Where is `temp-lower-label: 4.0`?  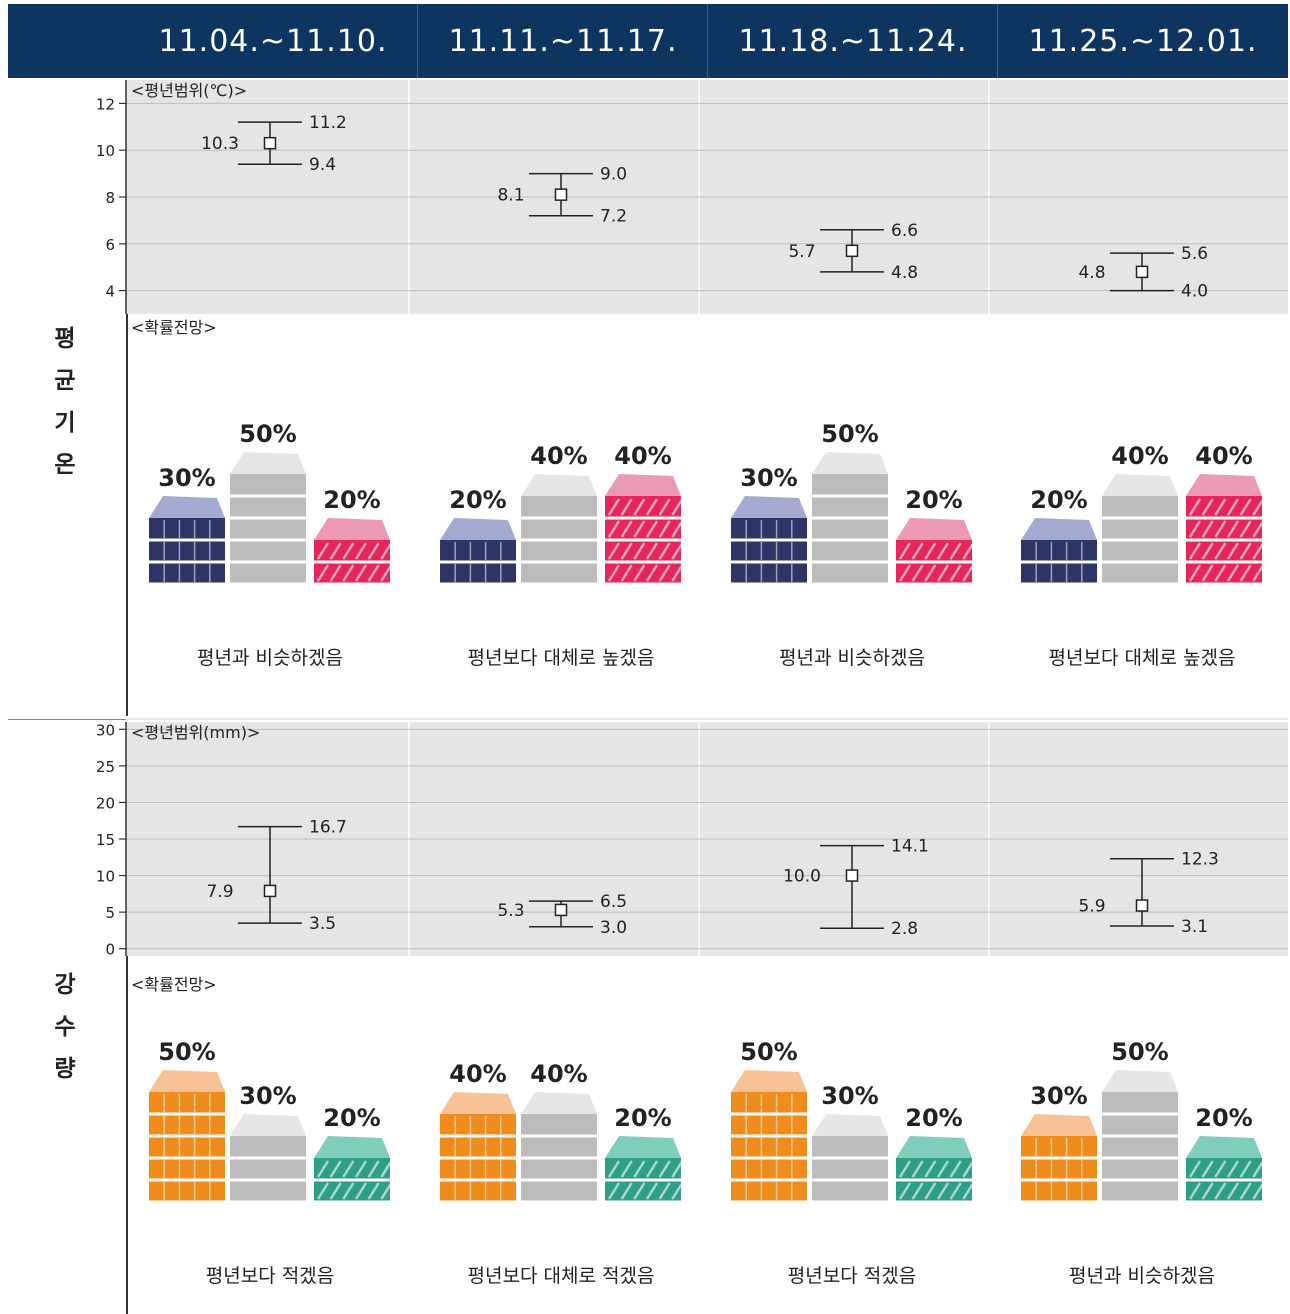 temp-lower-label: 4.0 is located at coordinates (1194, 292).